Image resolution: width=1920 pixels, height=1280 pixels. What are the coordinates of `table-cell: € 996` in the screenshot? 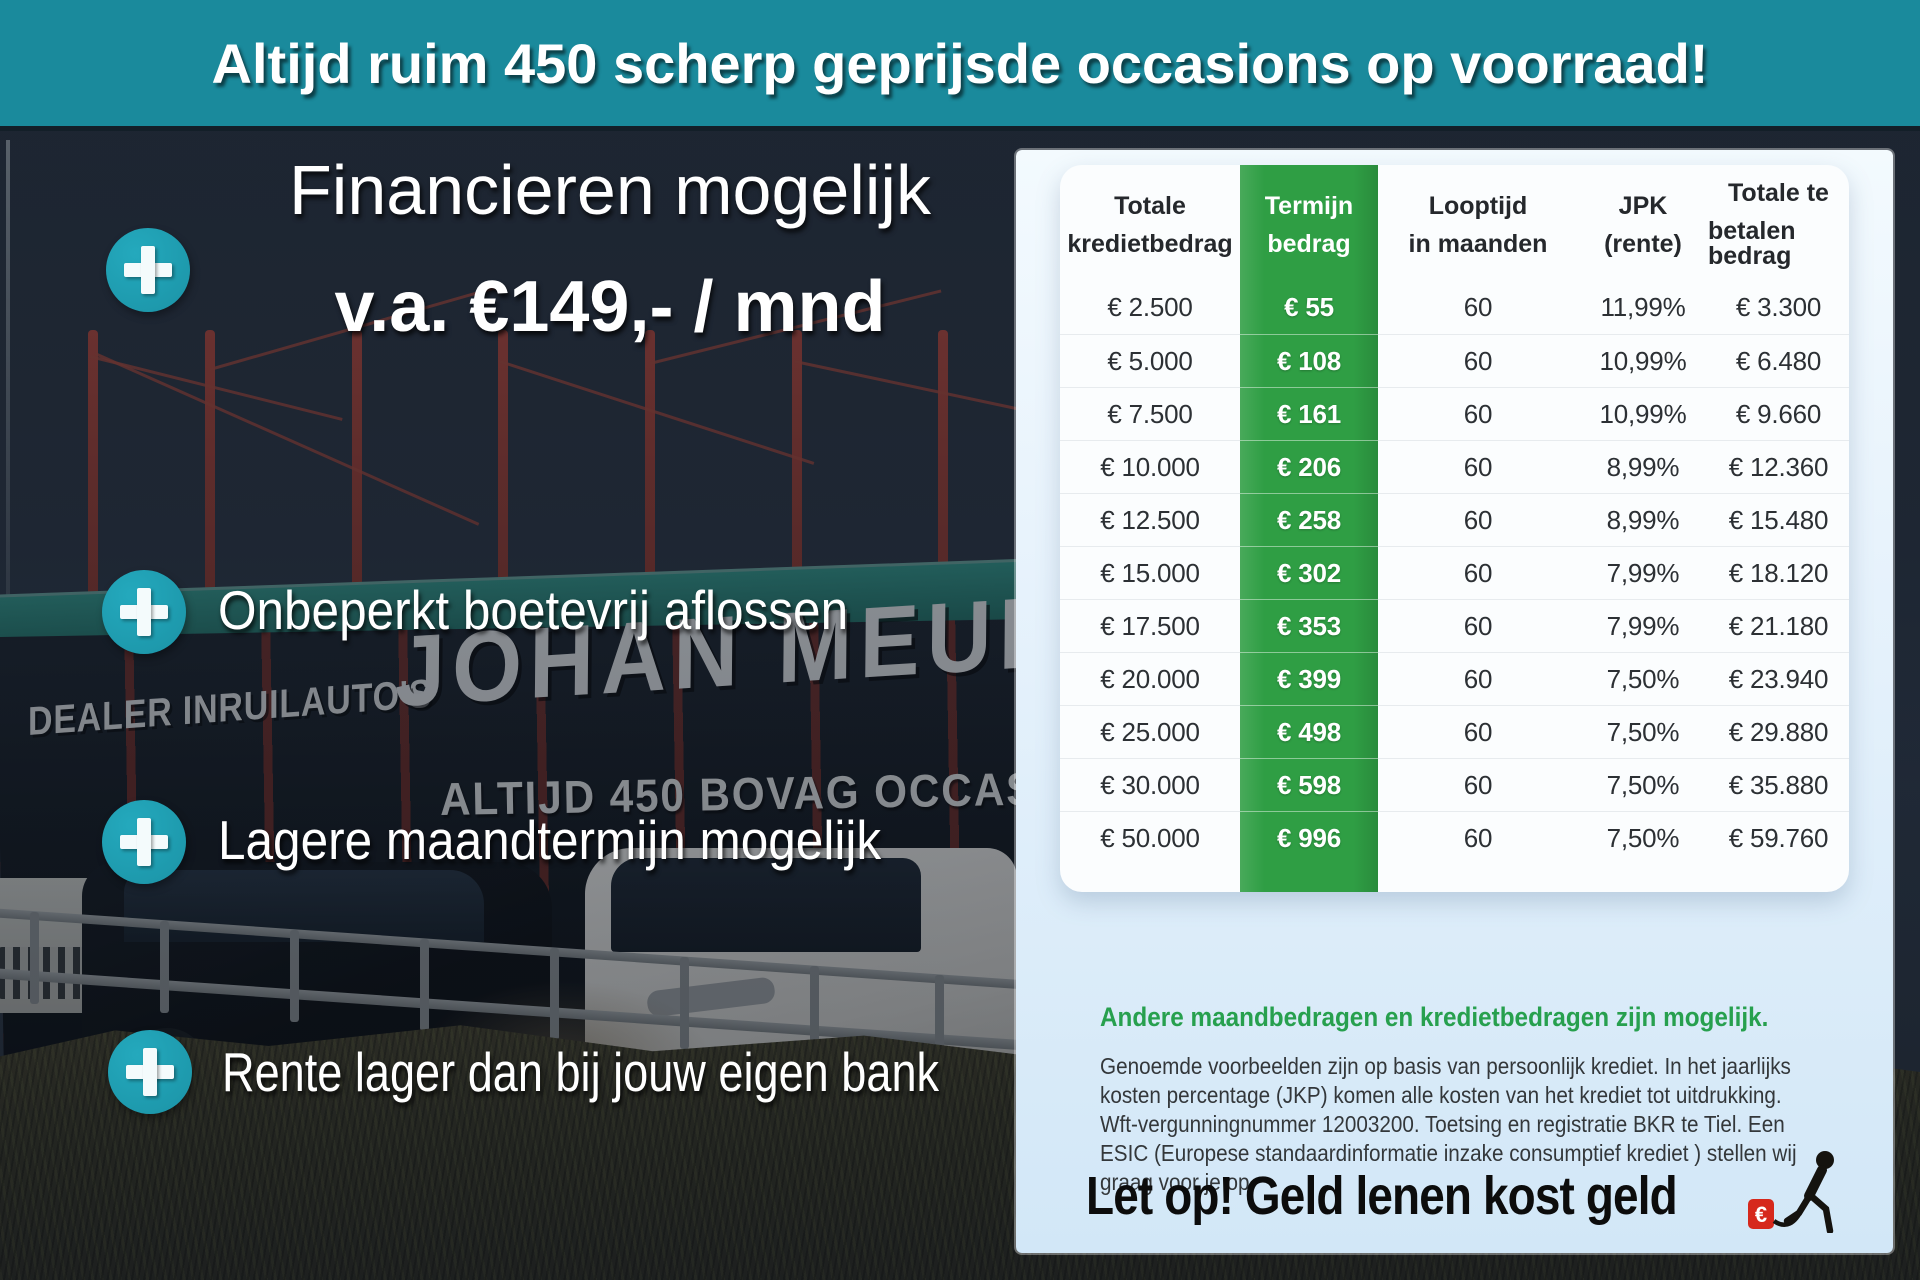 It's located at (1309, 837).